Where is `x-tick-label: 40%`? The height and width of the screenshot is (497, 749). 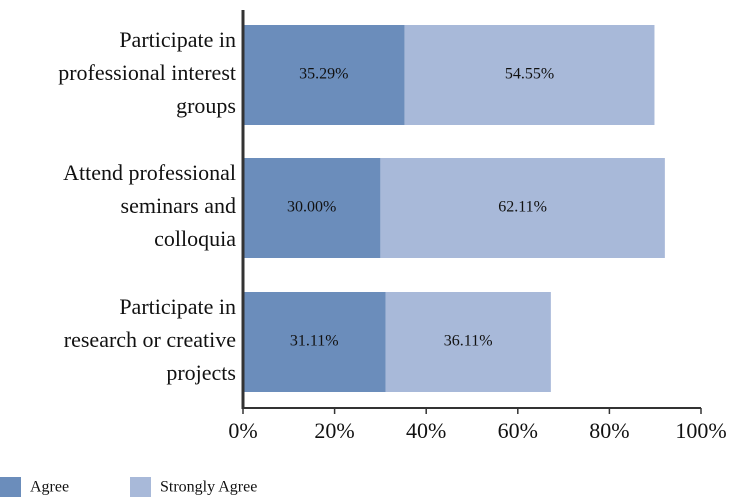
x-tick-label: 40% is located at coordinates (426, 430).